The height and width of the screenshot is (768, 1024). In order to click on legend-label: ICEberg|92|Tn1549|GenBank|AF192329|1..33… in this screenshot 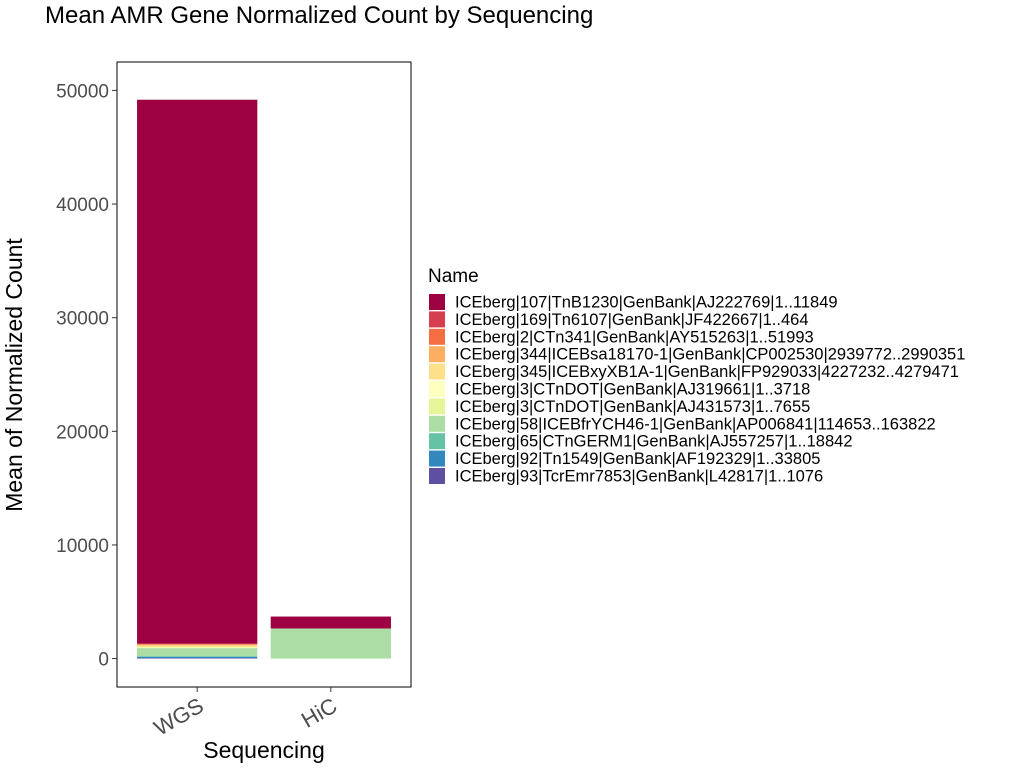, I will do `click(637, 459)`.